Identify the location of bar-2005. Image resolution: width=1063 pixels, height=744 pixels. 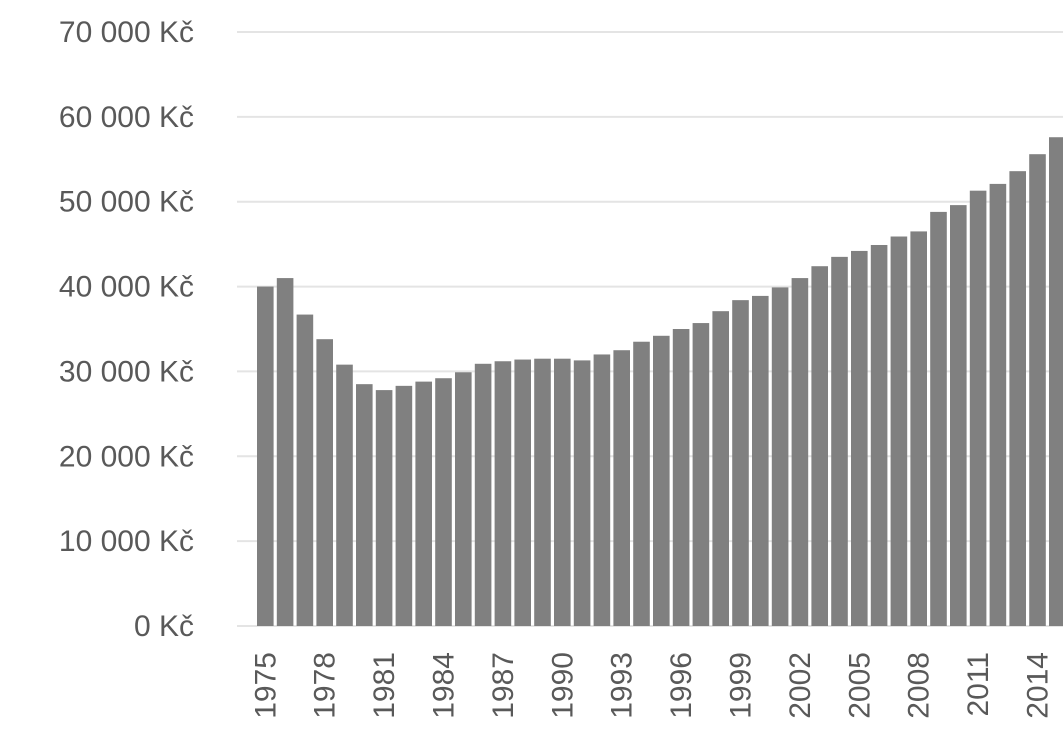
(859, 438).